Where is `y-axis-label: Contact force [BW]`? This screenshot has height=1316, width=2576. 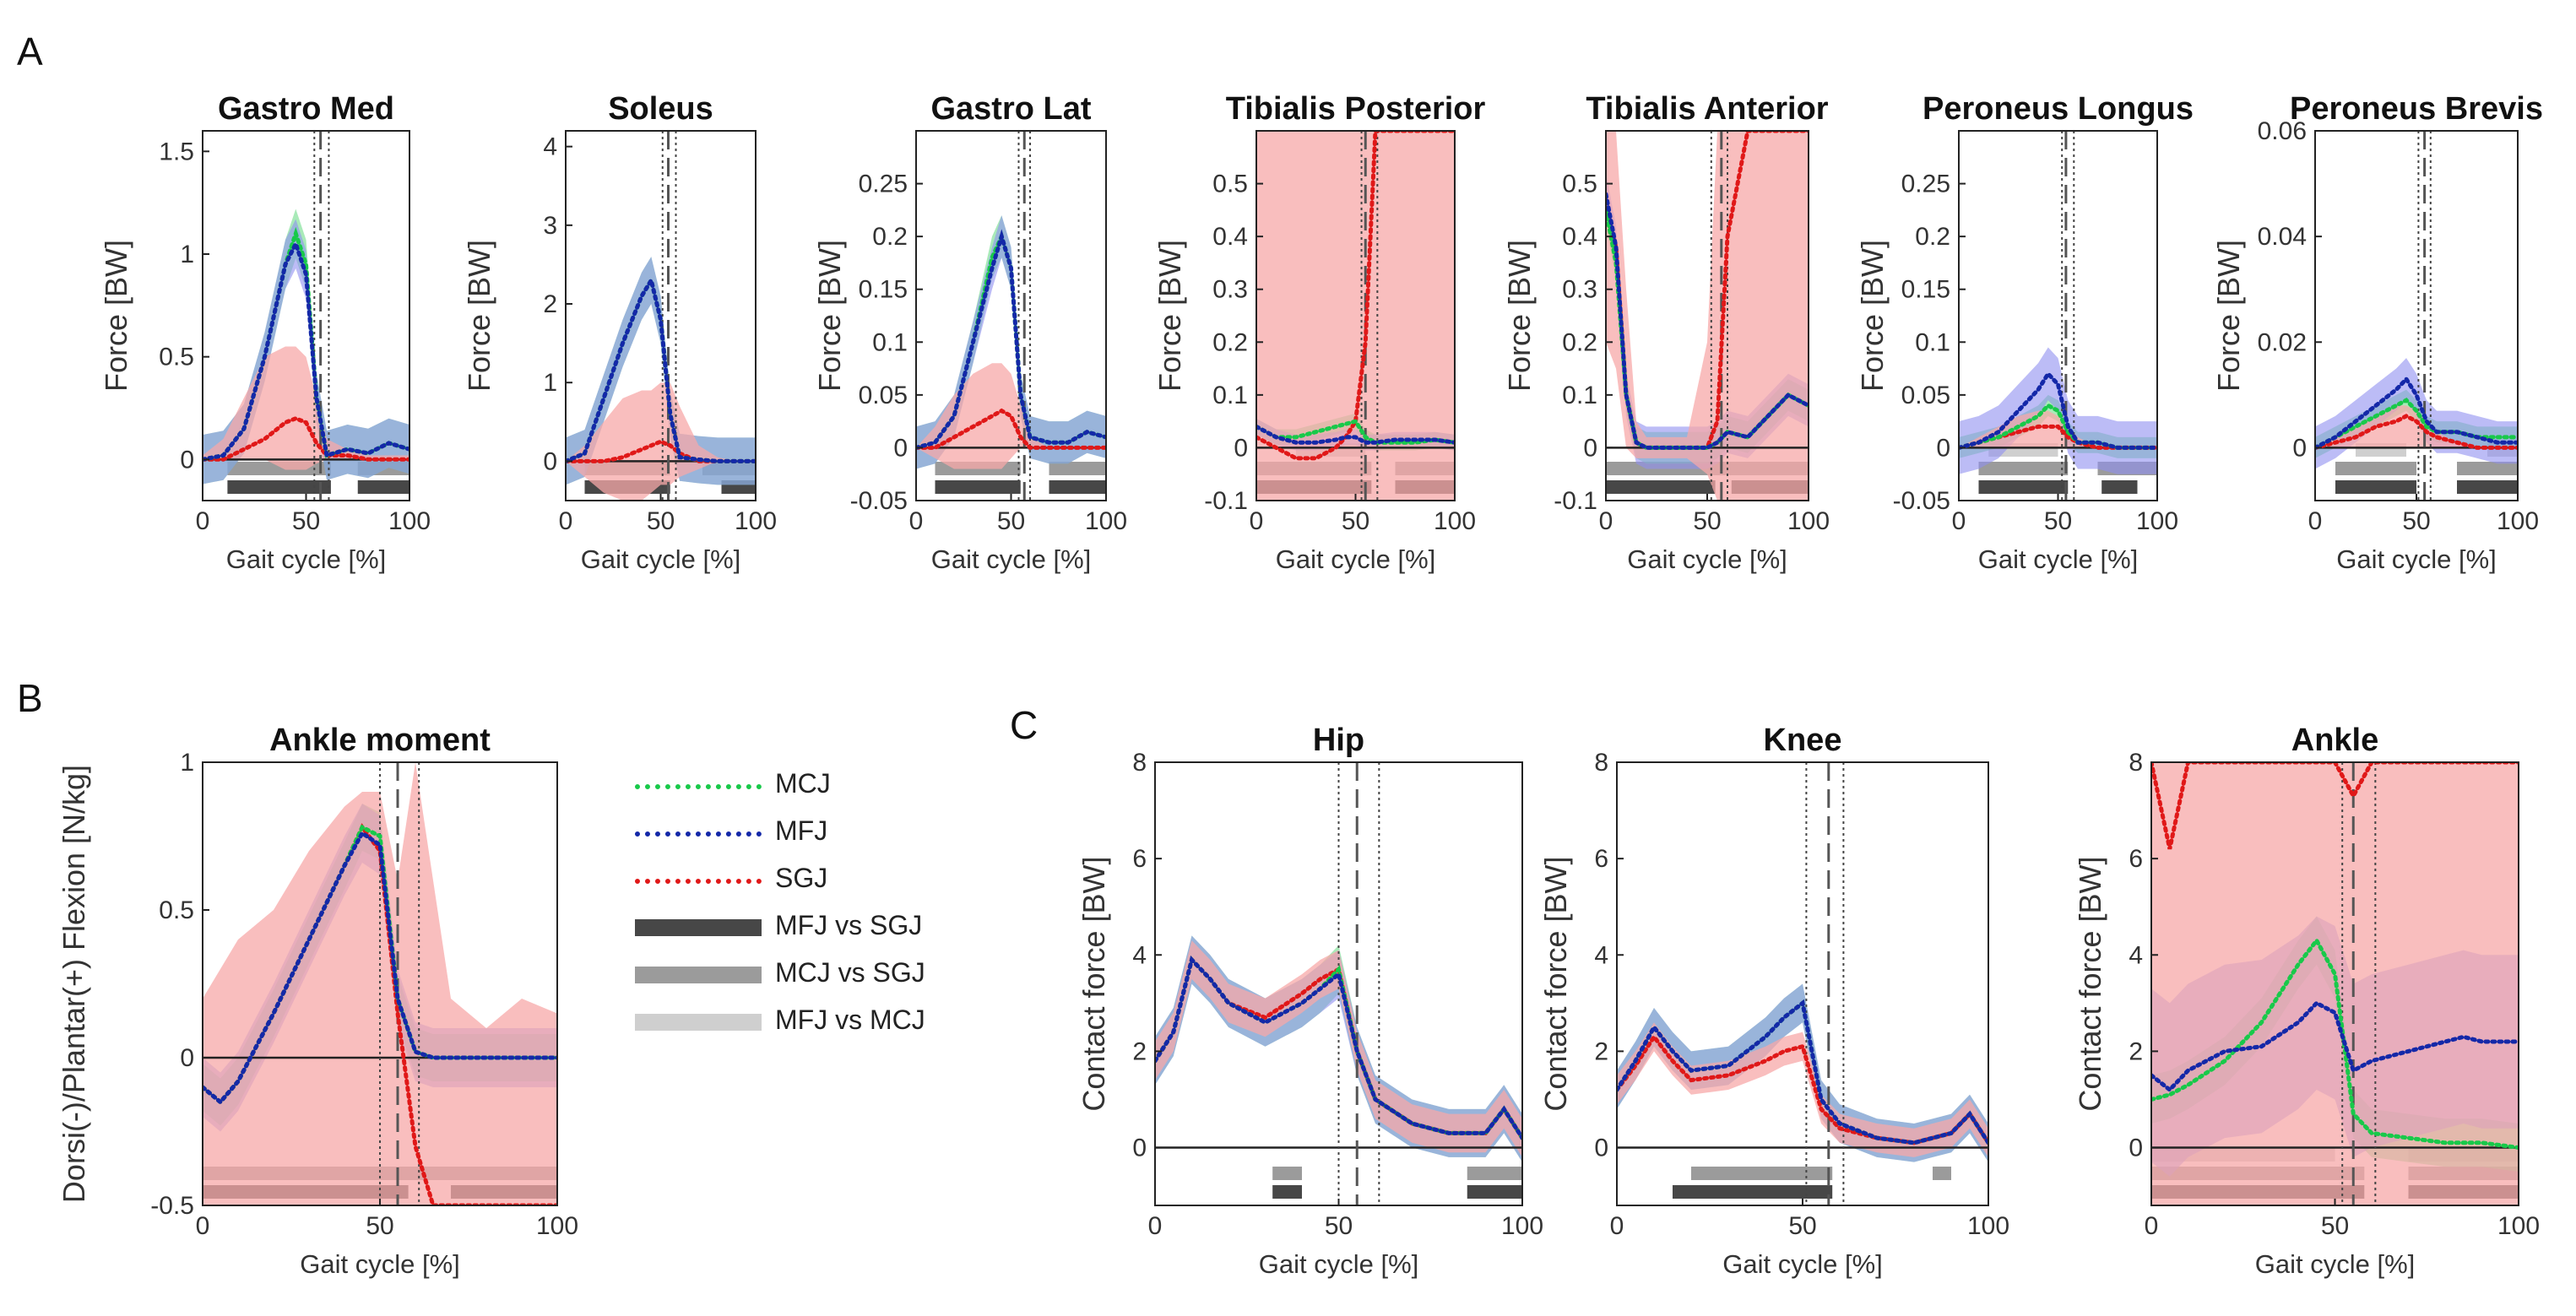
y-axis-label: Contact force [BW] is located at coordinates (2090, 983).